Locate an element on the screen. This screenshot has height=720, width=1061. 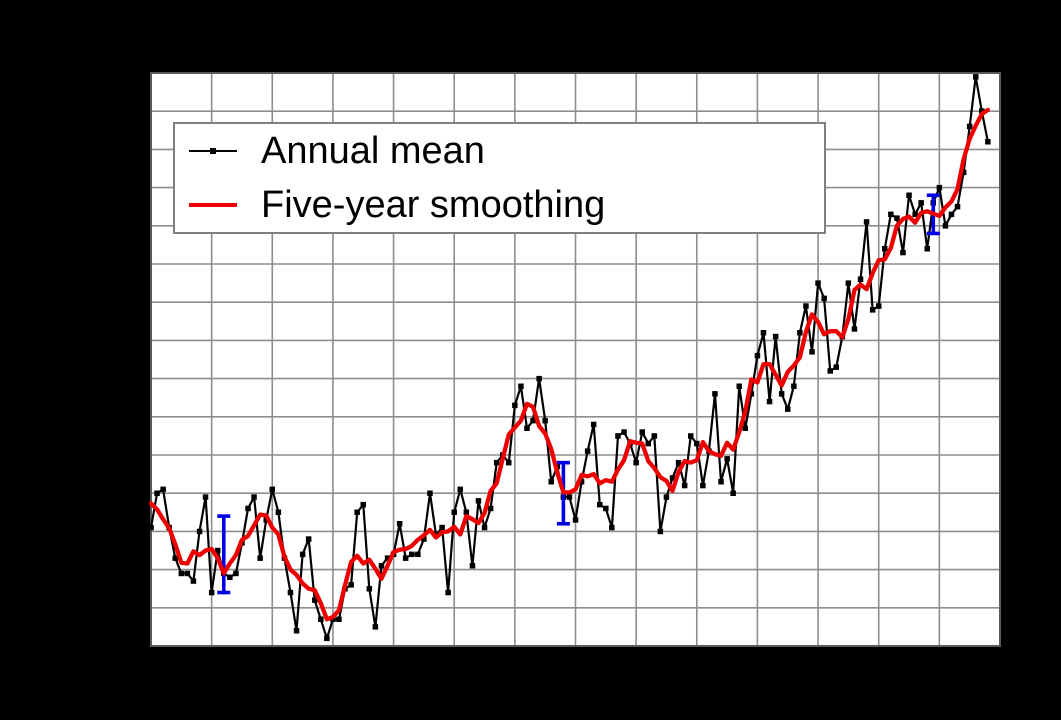
legend-label-annual-mean: Annual mean is located at coordinates (373, 151).